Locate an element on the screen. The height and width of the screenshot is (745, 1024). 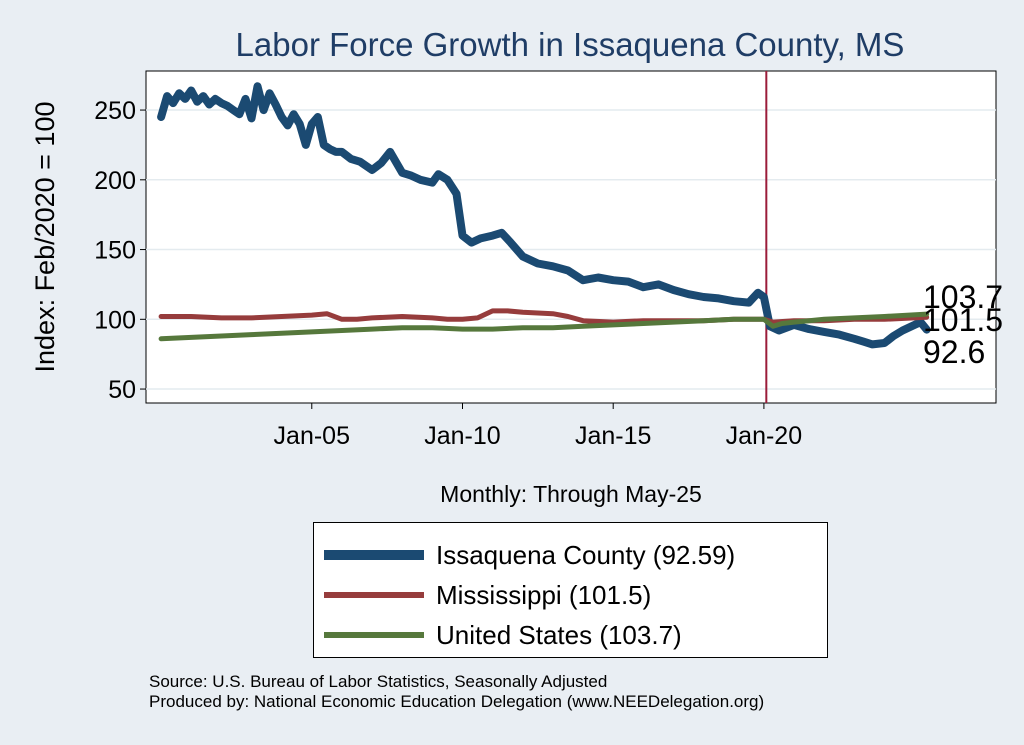
legend-item-mississippi: Mississippi (101.5) is located at coordinates (487, 595).